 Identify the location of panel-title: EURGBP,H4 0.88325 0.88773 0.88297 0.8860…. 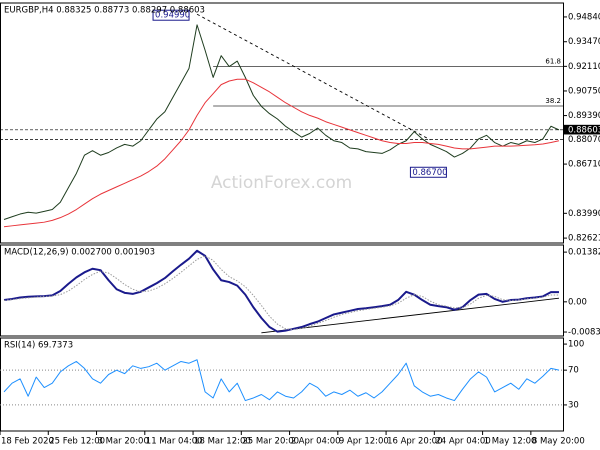
(104, 11).